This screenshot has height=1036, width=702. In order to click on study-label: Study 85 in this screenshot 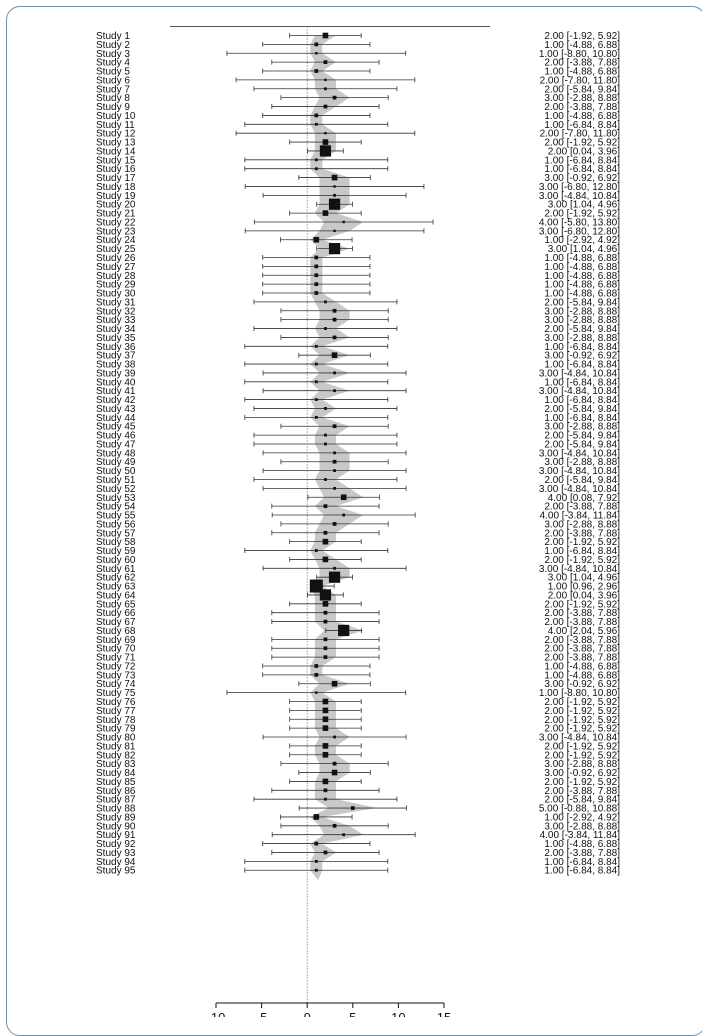, I will do `click(116, 782)`.